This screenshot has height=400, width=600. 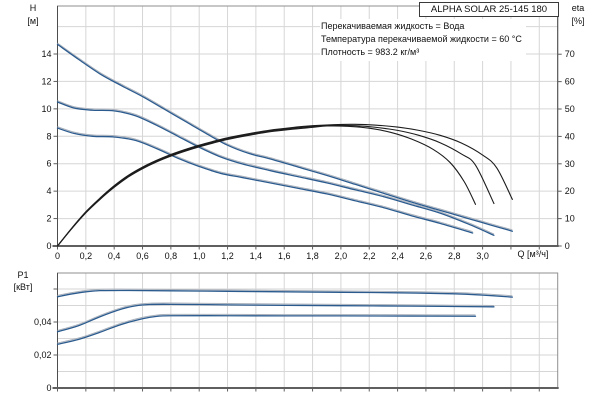 What do you see at coordinates (578, 8) in the screenshot?
I see `eta-axis-label: eta` at bounding box center [578, 8].